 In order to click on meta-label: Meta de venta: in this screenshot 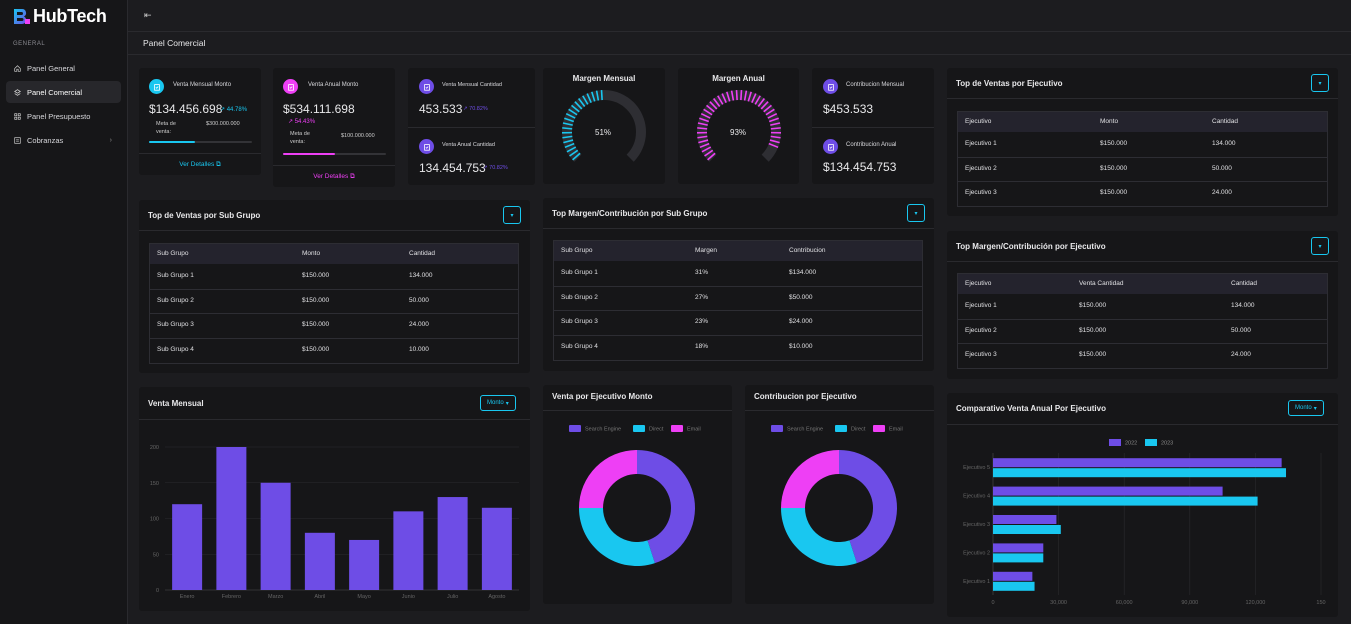, I will do `click(166, 128)`.